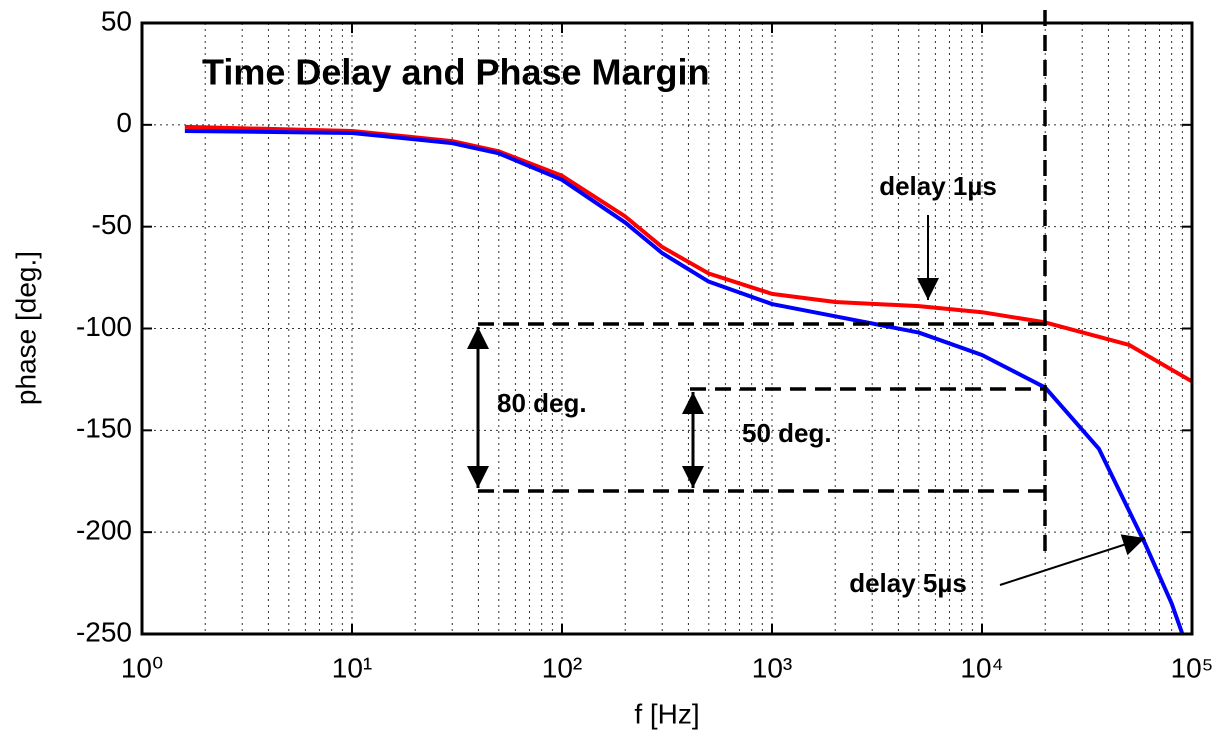 The height and width of the screenshot is (739, 1229). What do you see at coordinates (542, 403) in the screenshot?
I see `annotation: 80 deg.` at bounding box center [542, 403].